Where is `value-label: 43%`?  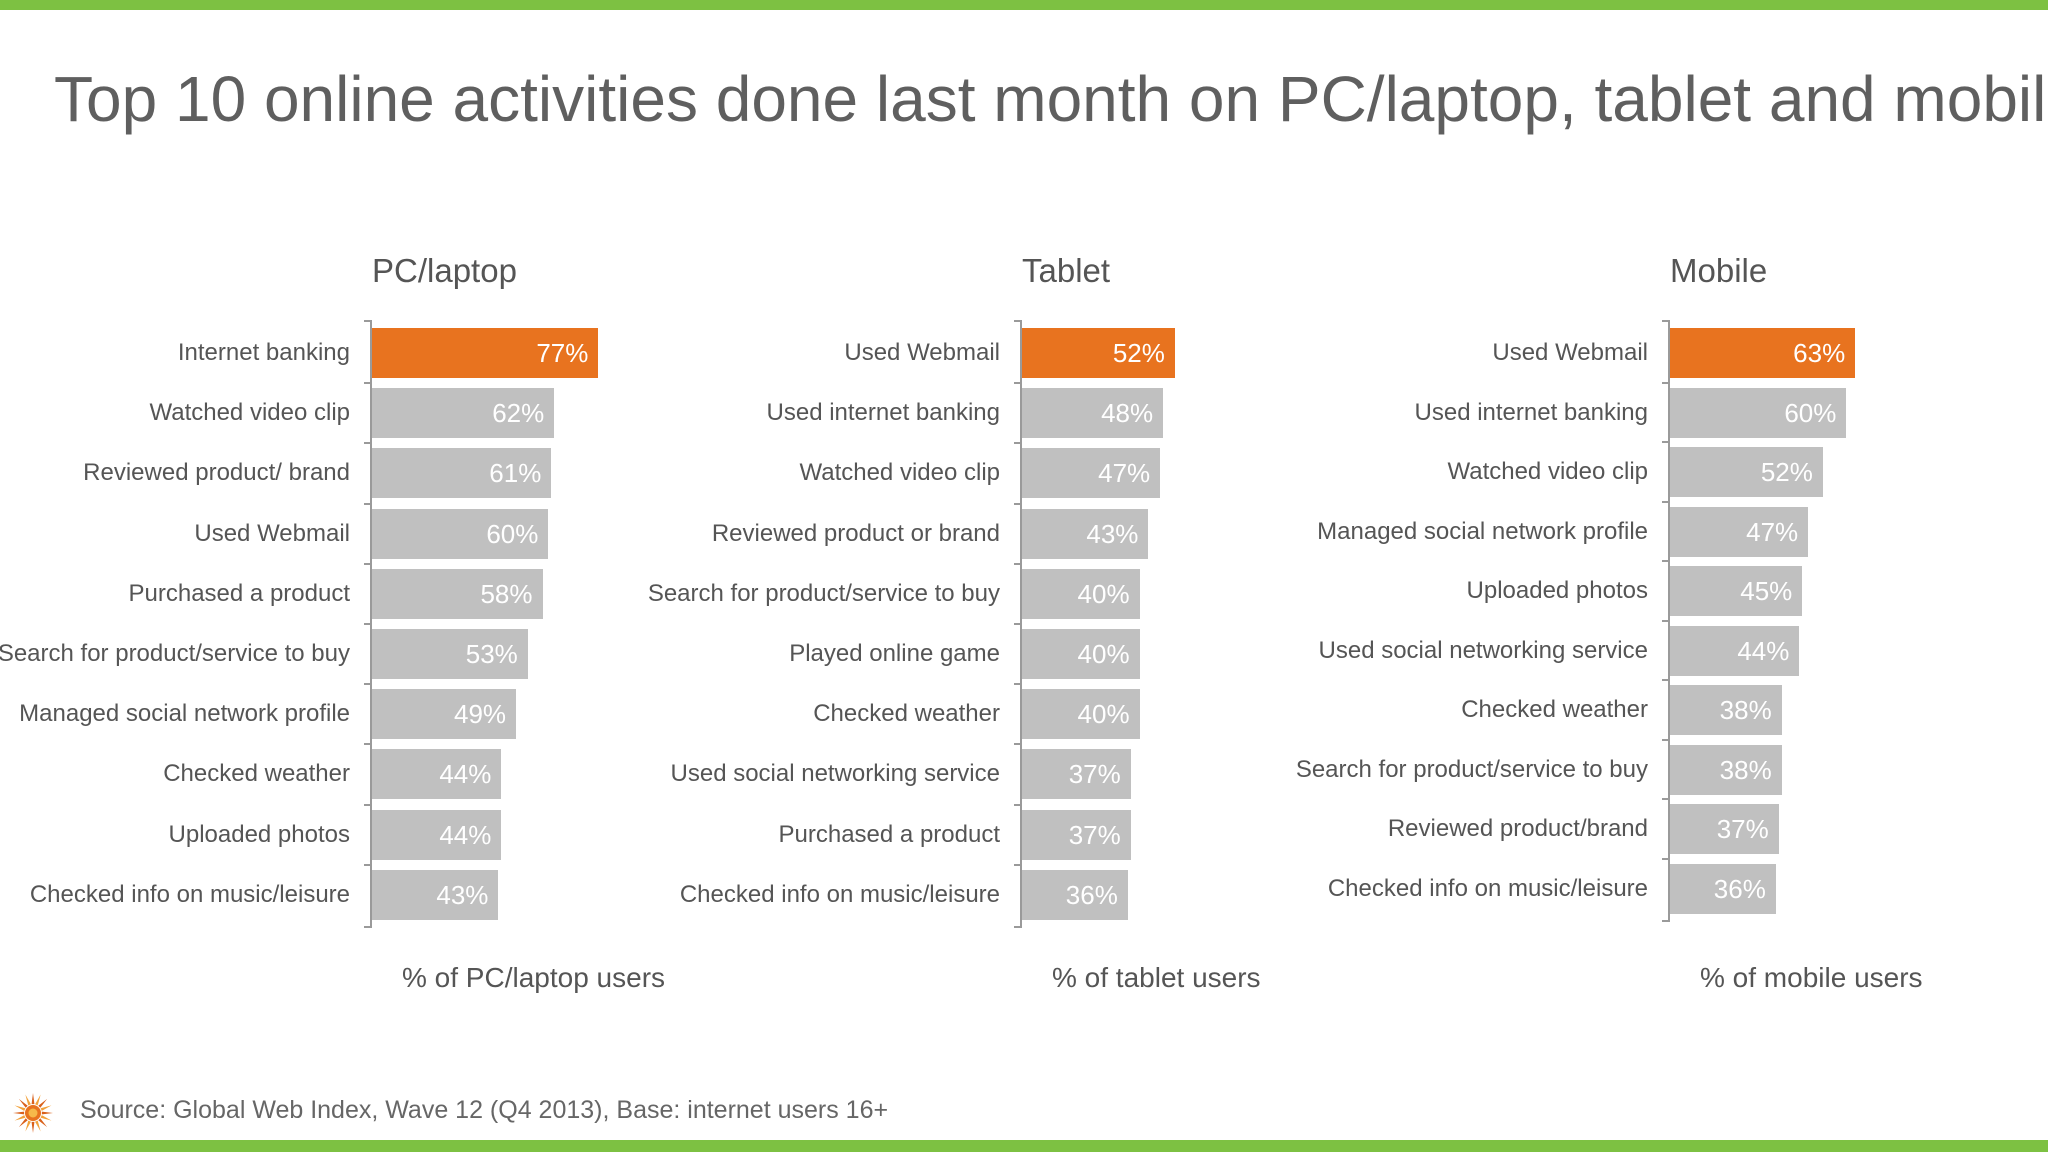 value-label: 43% is located at coordinates (1112, 533).